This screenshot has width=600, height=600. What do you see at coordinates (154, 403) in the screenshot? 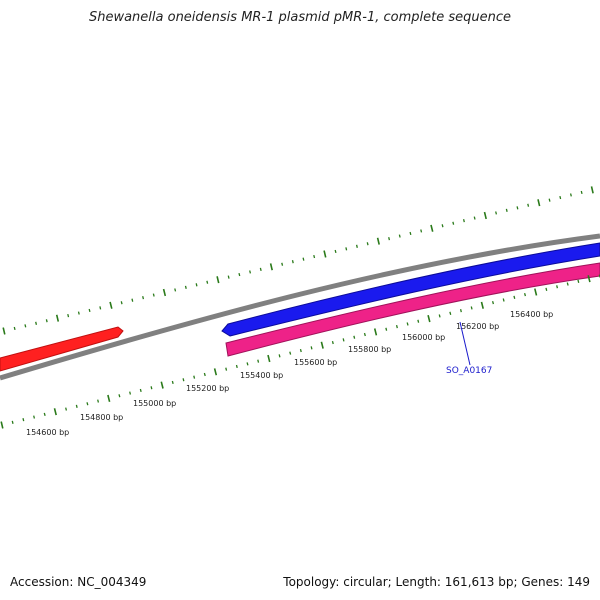
I see `scale-label-155000: 155000 bp` at bounding box center [154, 403].